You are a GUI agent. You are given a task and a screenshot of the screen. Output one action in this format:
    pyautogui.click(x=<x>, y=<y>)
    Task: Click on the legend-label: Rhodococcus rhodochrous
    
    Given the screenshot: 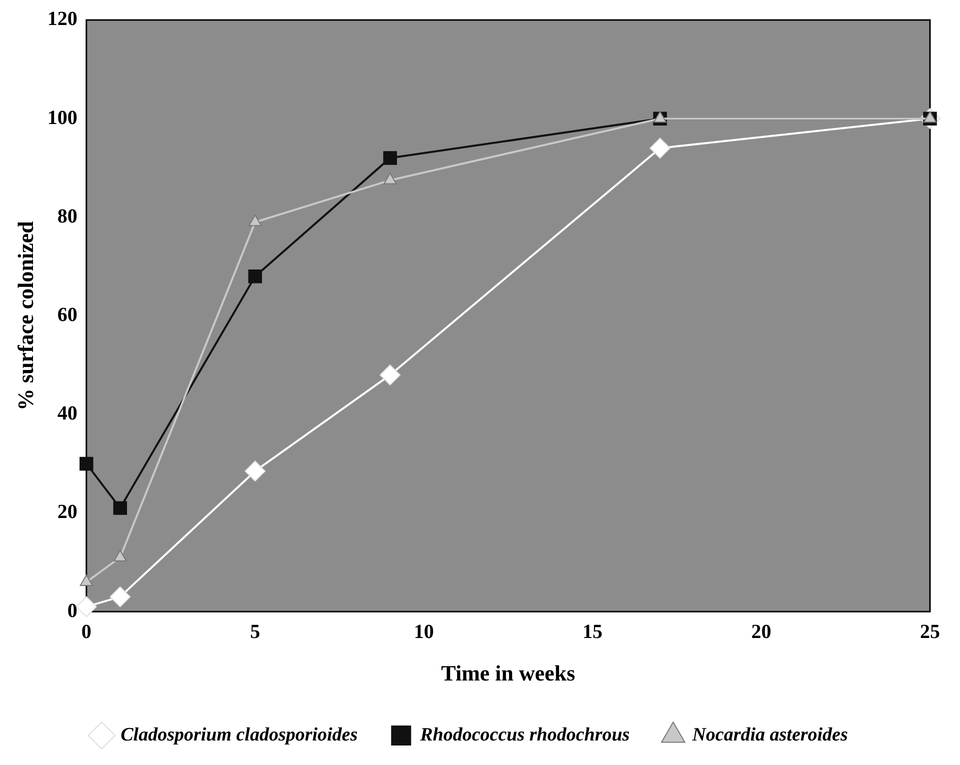 What is the action you would take?
    pyautogui.click(x=524, y=735)
    